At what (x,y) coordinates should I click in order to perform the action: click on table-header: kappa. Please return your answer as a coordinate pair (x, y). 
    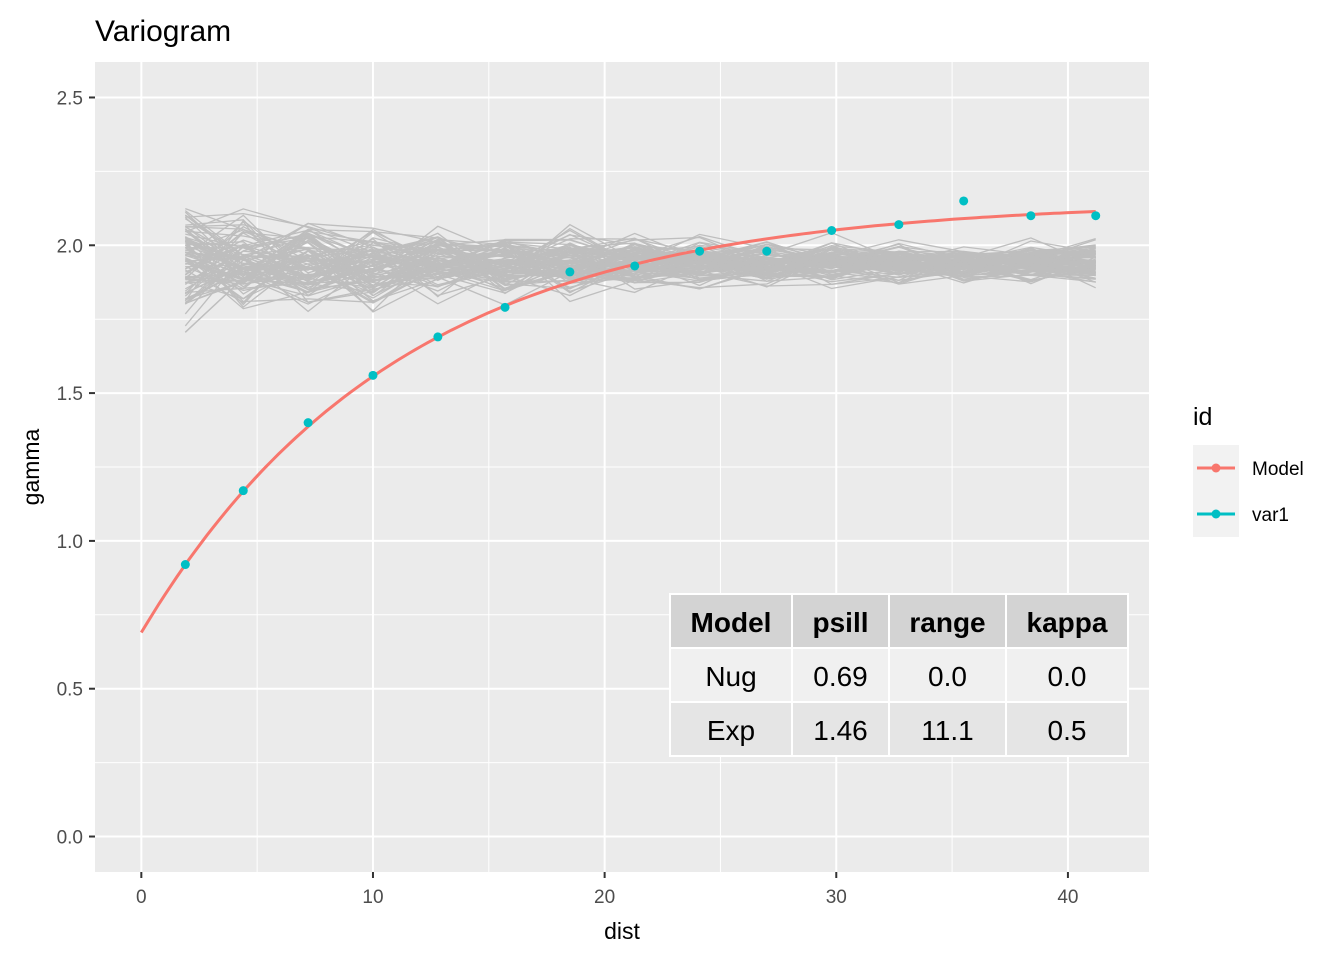
    Looking at the image, I should click on (1067, 622).